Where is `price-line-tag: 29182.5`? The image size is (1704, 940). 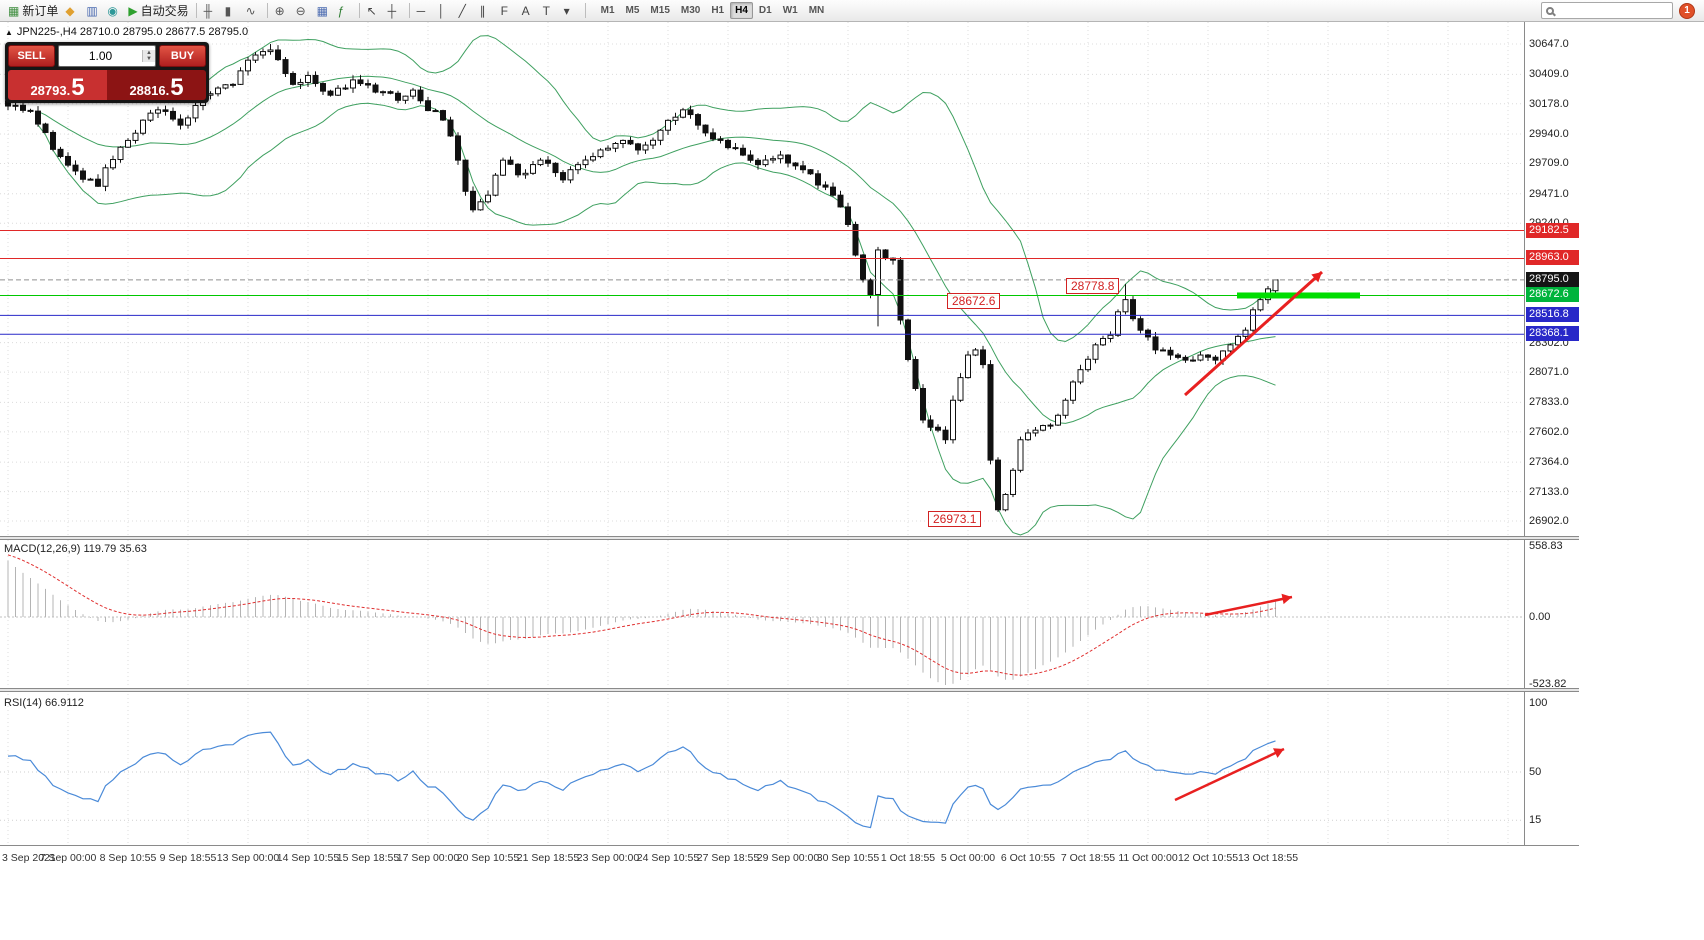 price-line-tag: 29182.5 is located at coordinates (1552, 230).